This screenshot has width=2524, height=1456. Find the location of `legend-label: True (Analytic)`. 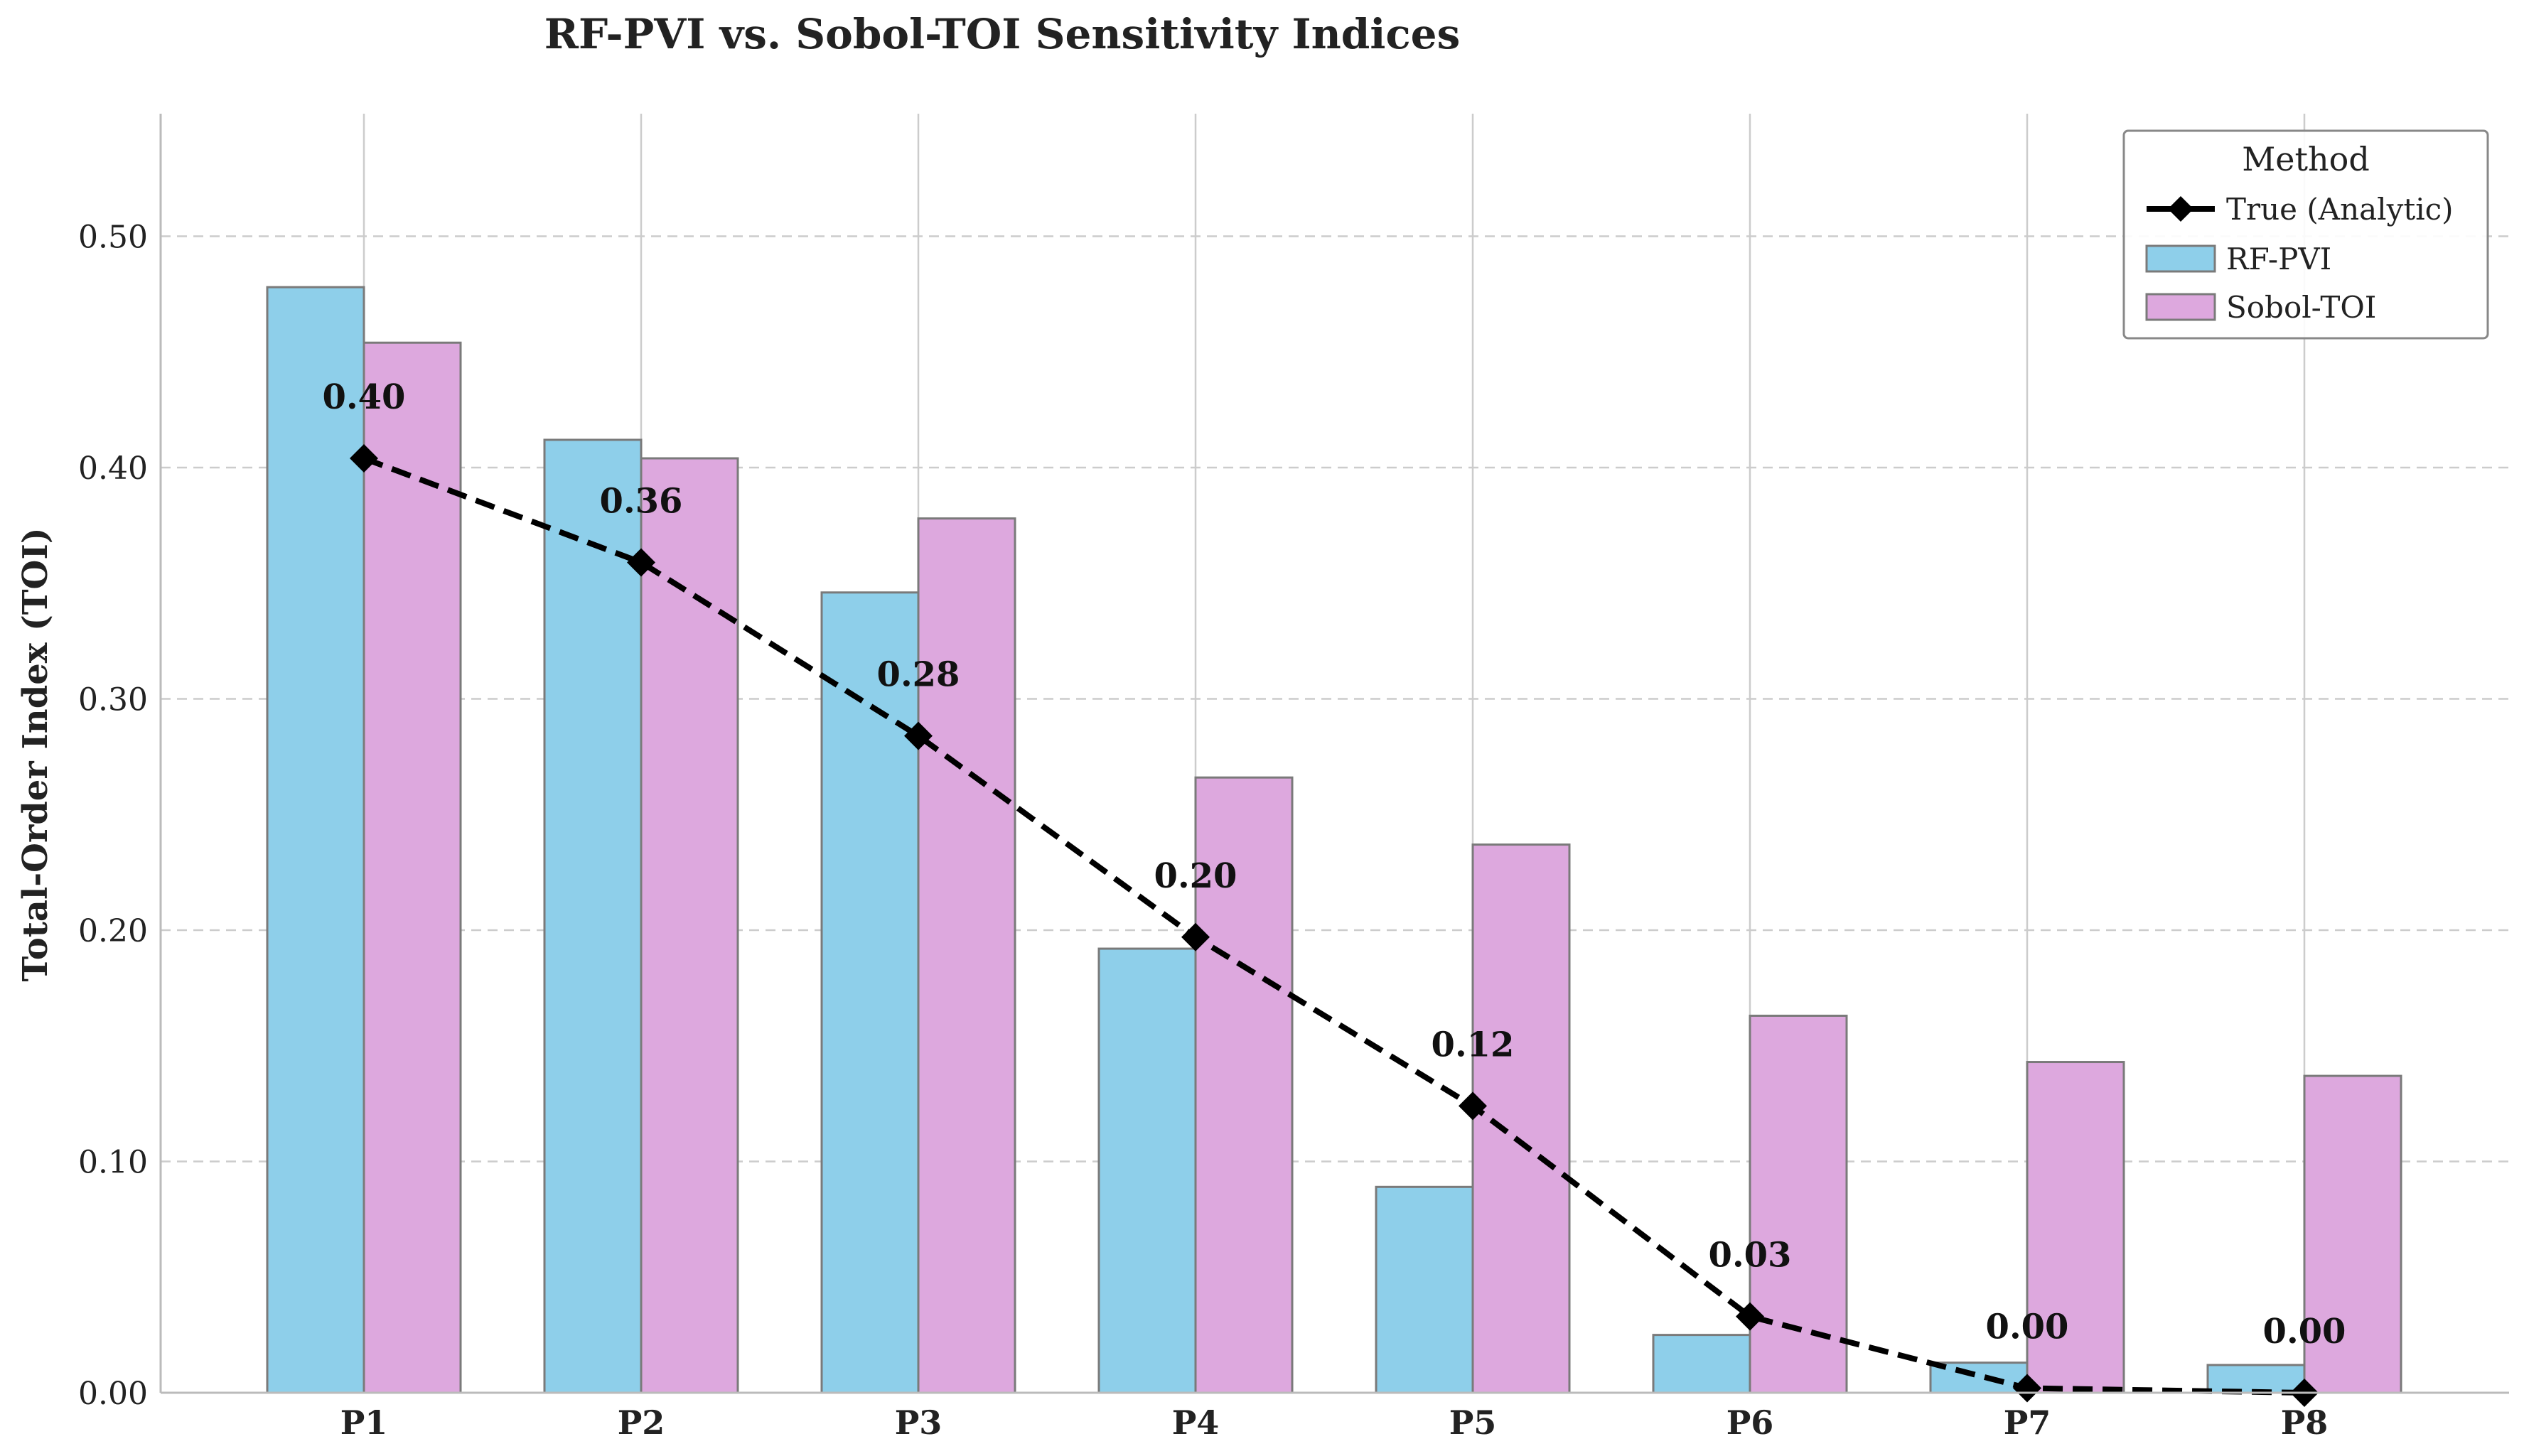

legend-label: True (Analytic) is located at coordinates (2340, 210).